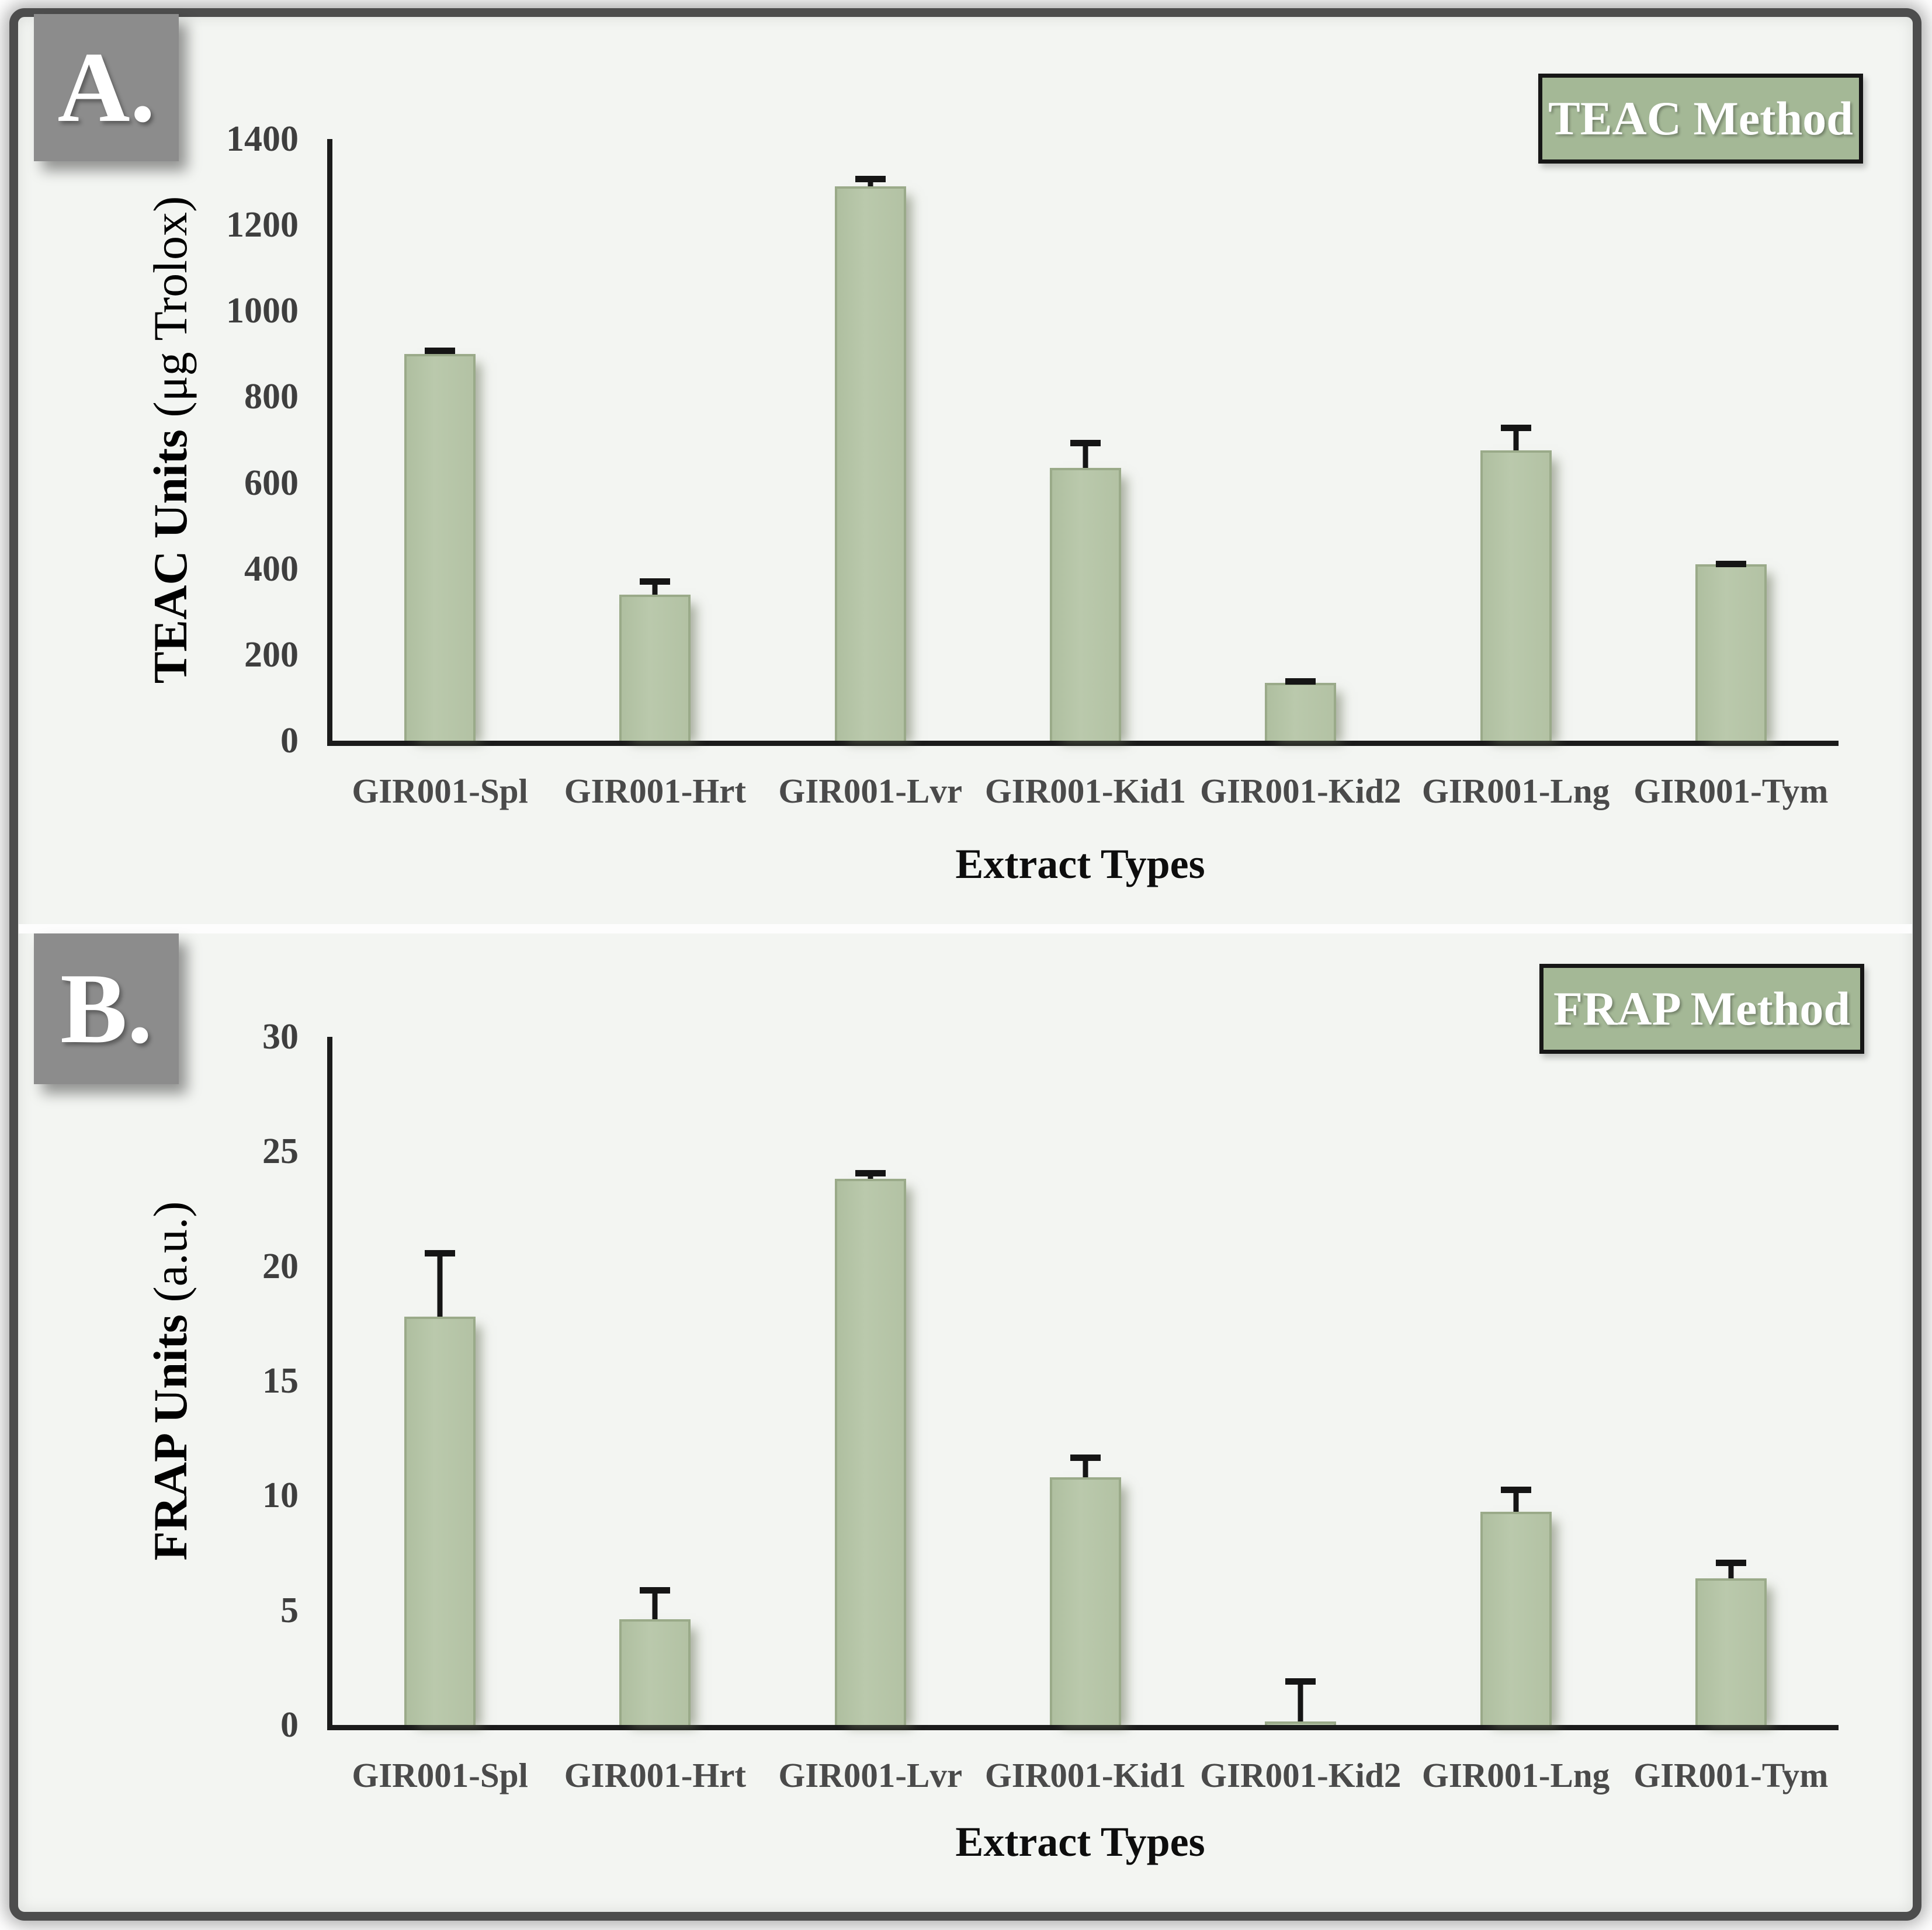 The height and width of the screenshot is (1930, 1932). What do you see at coordinates (271, 483) in the screenshot?
I see `y-axis-tick-label: 600` at bounding box center [271, 483].